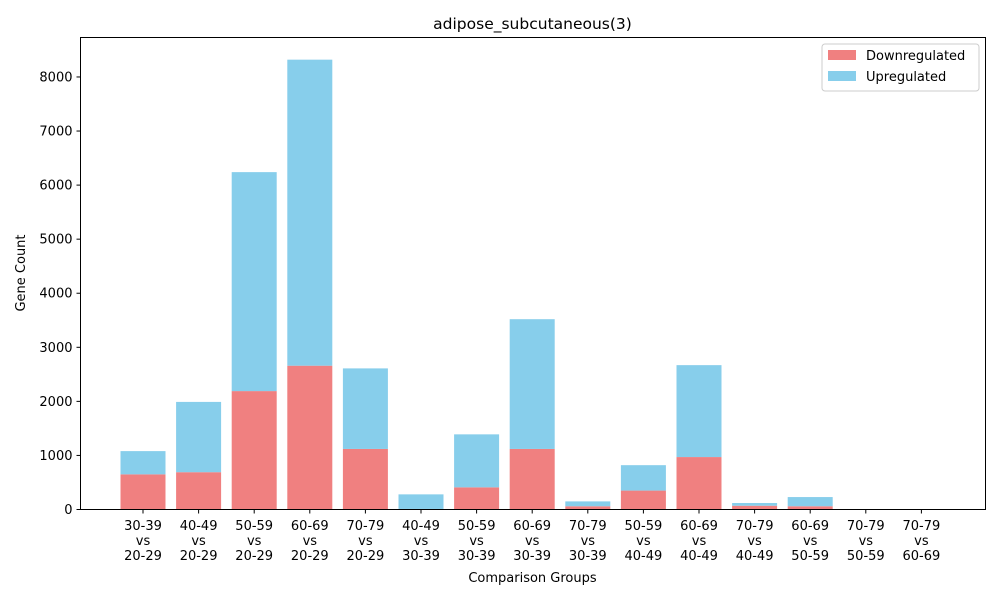 The width and height of the screenshot is (1000, 600). What do you see at coordinates (644, 541) in the screenshot?
I see `x-tick-label: 50-59 vs 40-49` at bounding box center [644, 541].